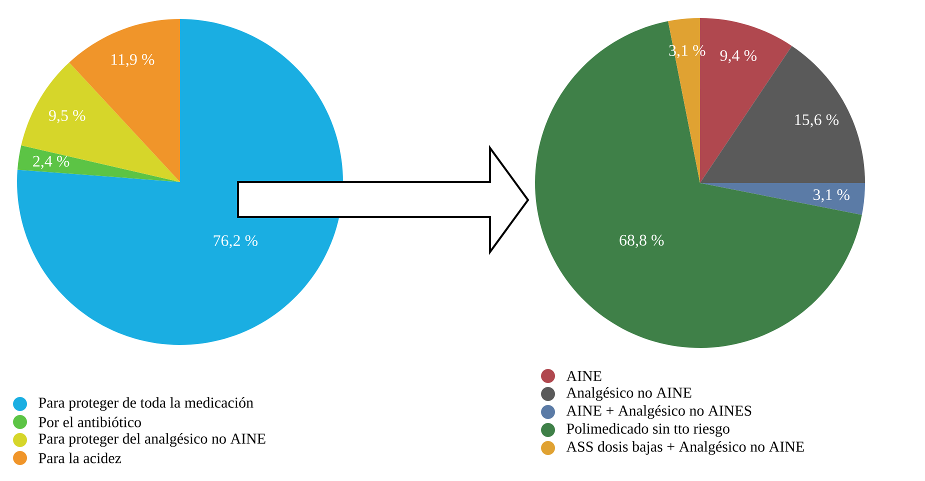  What do you see at coordinates (80, 458) in the screenshot?
I see `legend-label: Para la acidez` at bounding box center [80, 458].